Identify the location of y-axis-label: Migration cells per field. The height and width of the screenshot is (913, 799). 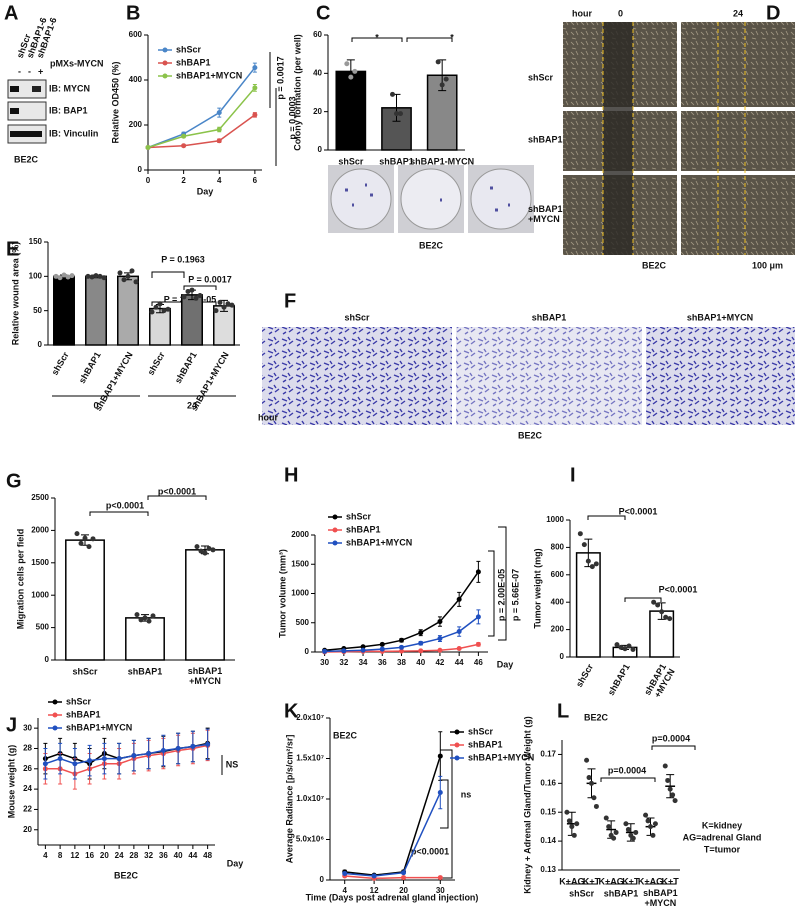
(20, 579).